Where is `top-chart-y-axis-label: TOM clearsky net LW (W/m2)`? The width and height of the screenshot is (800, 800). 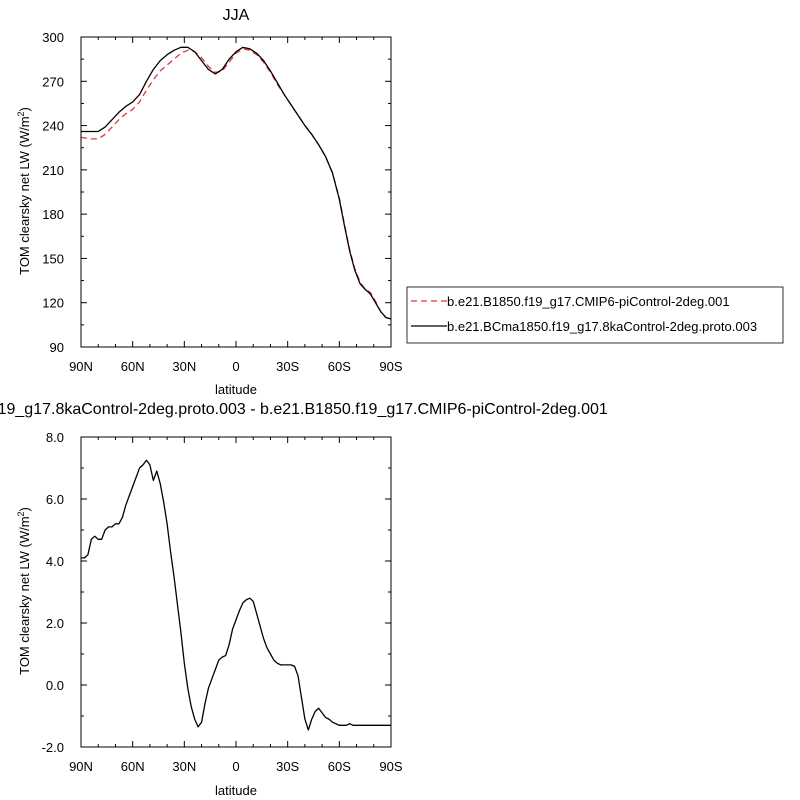
top-chart-y-axis-label: TOM clearsky net LW (W/m2) is located at coordinates (24, 191).